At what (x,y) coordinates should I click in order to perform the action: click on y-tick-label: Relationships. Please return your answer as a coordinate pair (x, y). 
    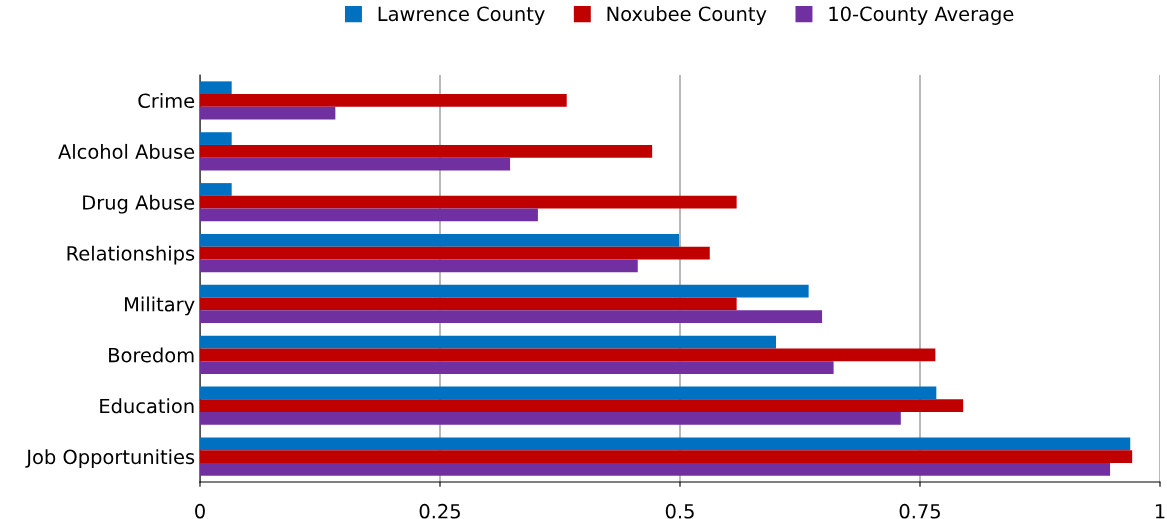
    Looking at the image, I should click on (131, 255).